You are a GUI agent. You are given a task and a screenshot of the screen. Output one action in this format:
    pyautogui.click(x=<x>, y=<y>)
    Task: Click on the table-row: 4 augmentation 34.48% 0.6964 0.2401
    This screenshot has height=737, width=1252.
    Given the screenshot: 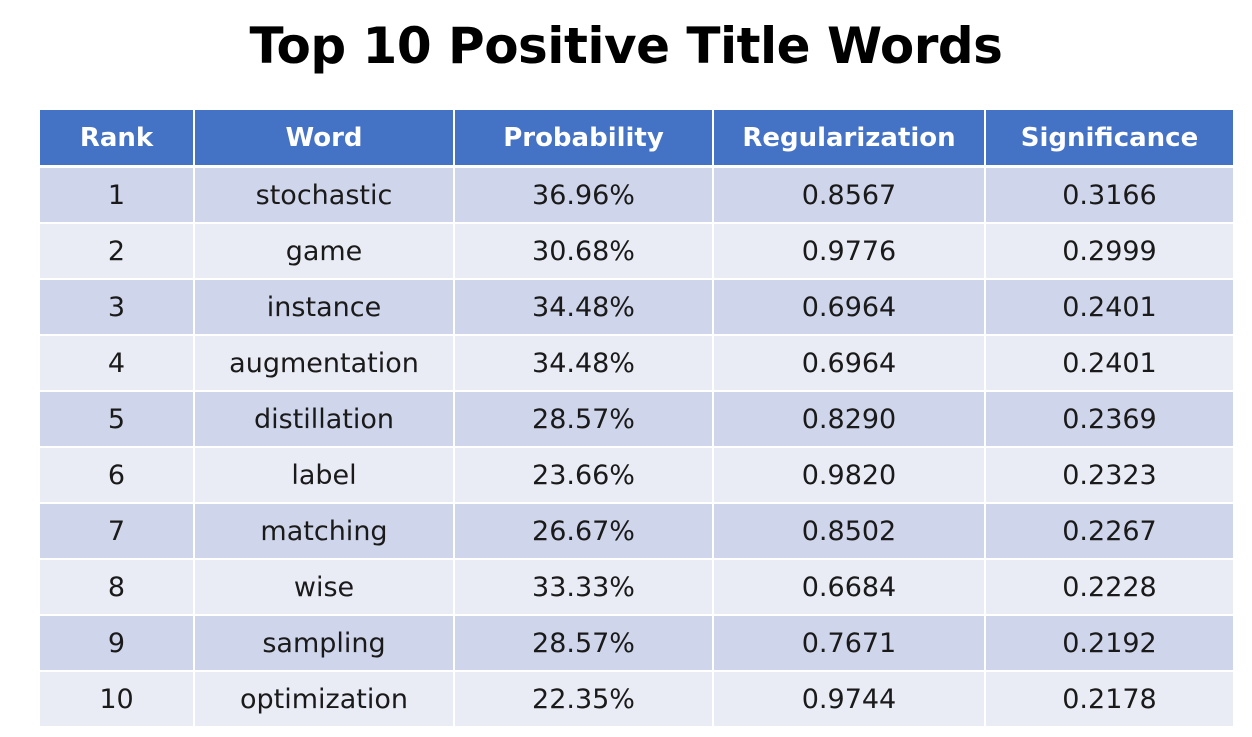 What is the action you would take?
    pyautogui.click(x=636, y=364)
    